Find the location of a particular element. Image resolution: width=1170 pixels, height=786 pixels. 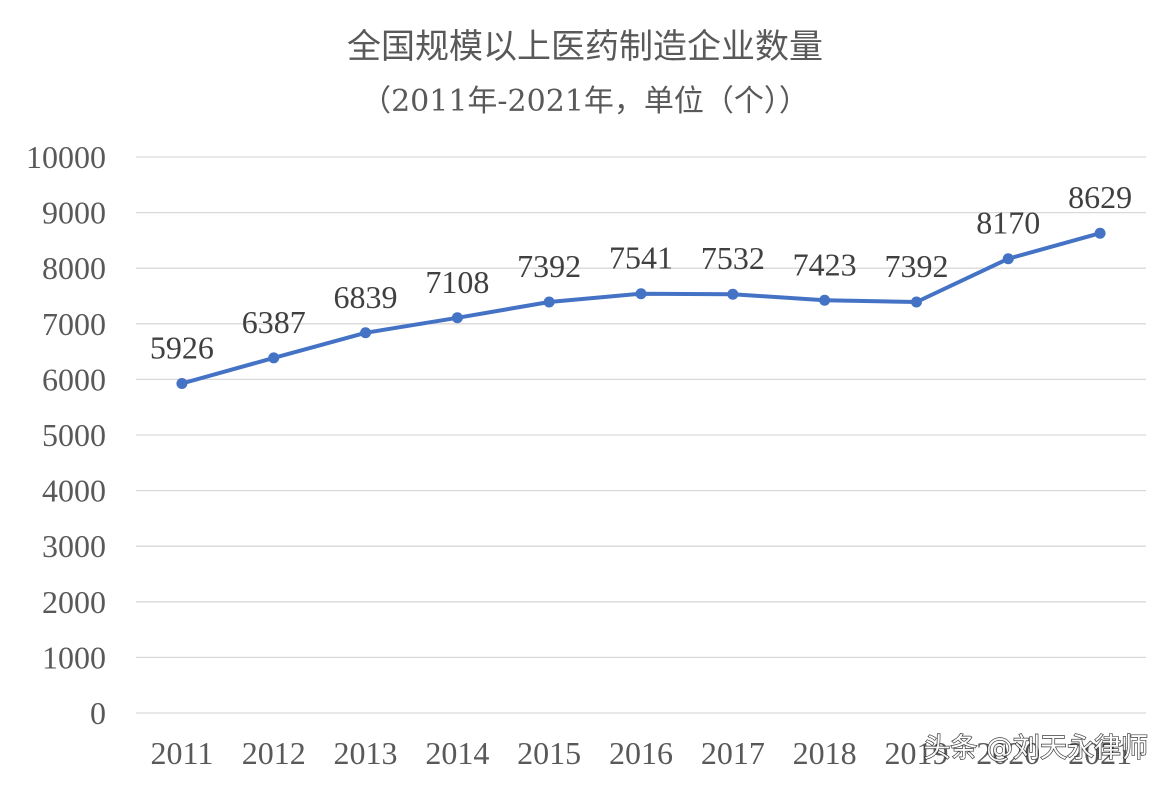

data-label: 7541 is located at coordinates (641, 258).